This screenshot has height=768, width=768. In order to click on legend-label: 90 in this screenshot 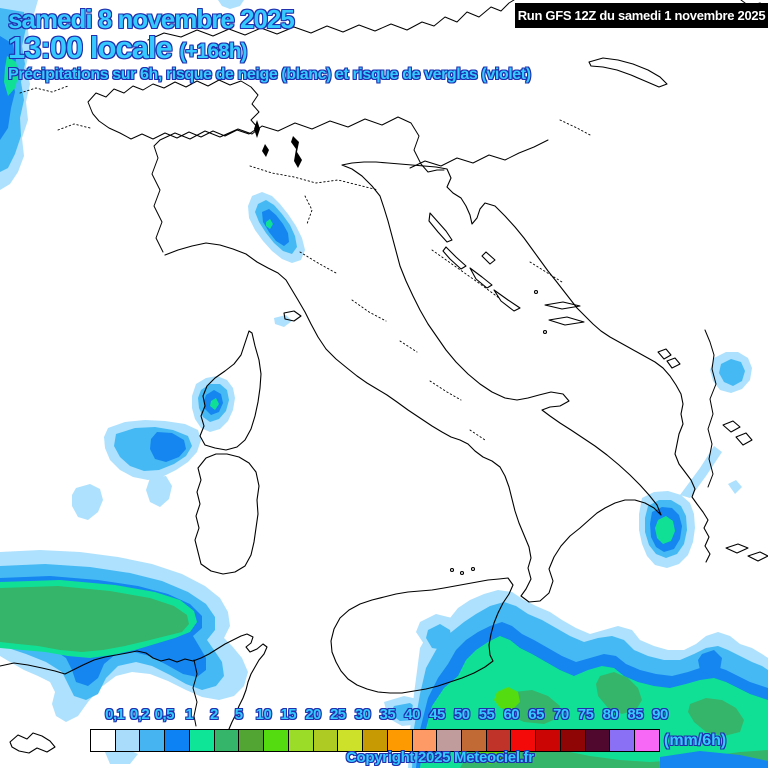, I will do `click(660, 714)`.